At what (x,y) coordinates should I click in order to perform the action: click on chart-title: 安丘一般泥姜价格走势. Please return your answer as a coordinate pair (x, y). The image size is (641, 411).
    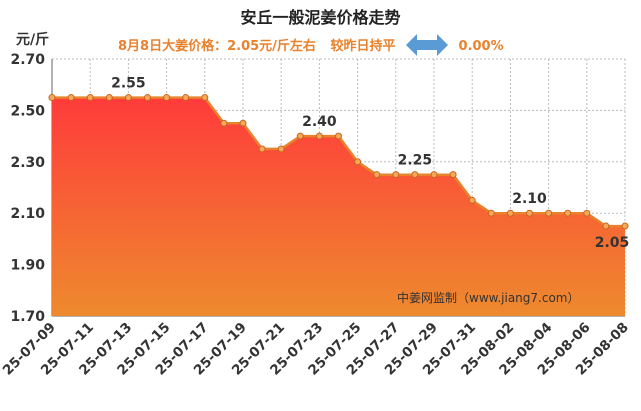
    Looking at the image, I should click on (320, 17).